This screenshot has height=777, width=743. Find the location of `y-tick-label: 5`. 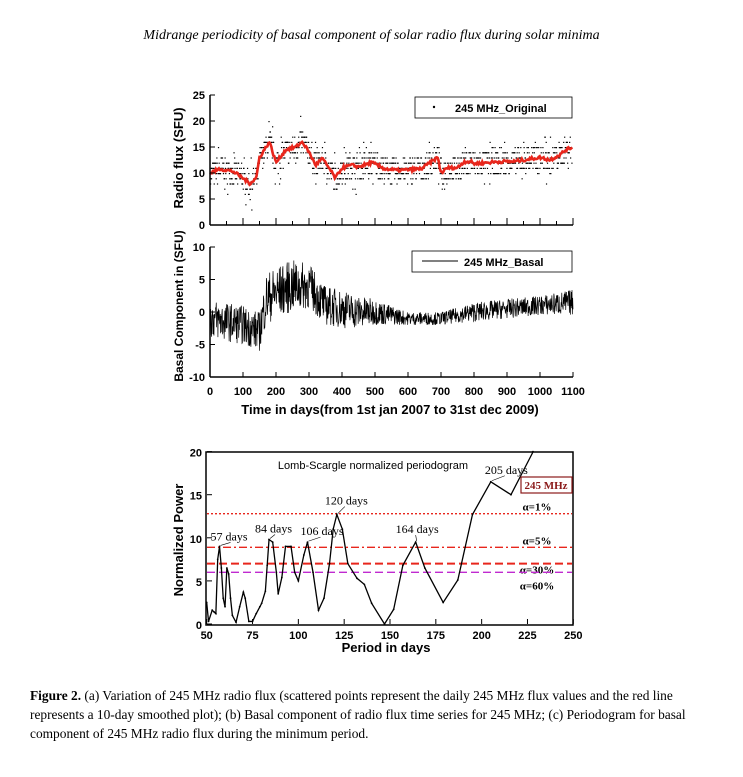

y-tick-label: 5 is located at coordinates (202, 281).